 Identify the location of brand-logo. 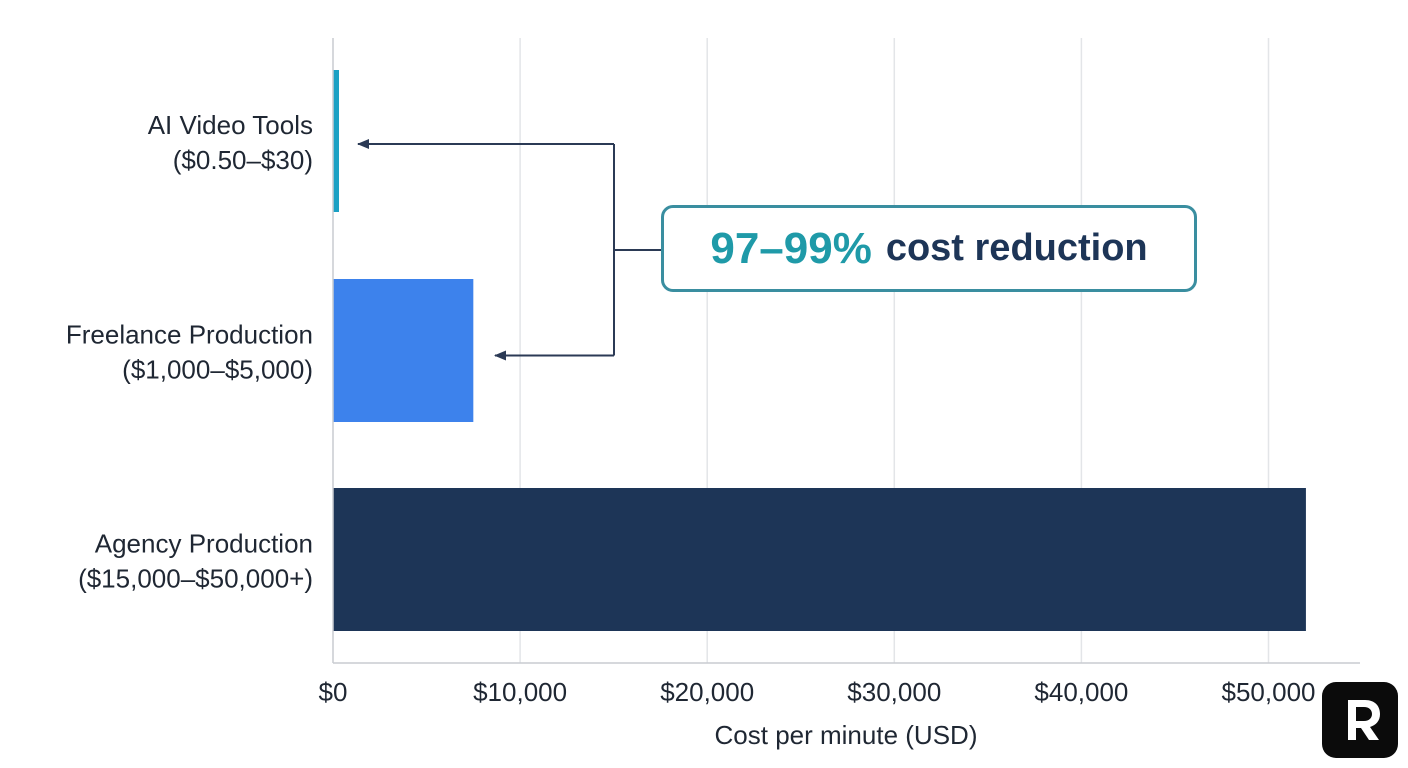
(1360, 720).